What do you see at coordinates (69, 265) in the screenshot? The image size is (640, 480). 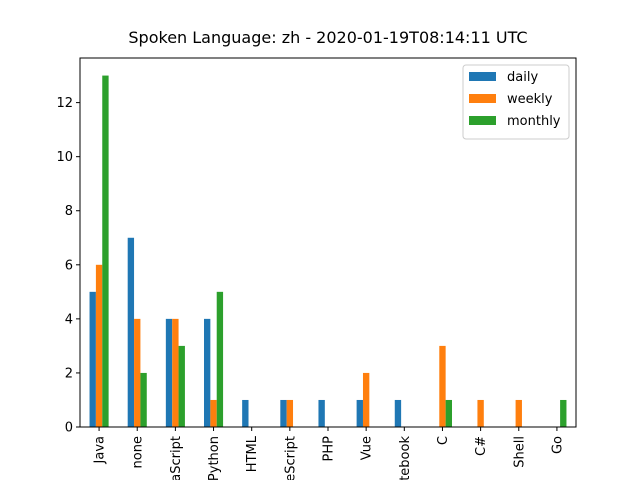 I see `y-tick-label: 6` at bounding box center [69, 265].